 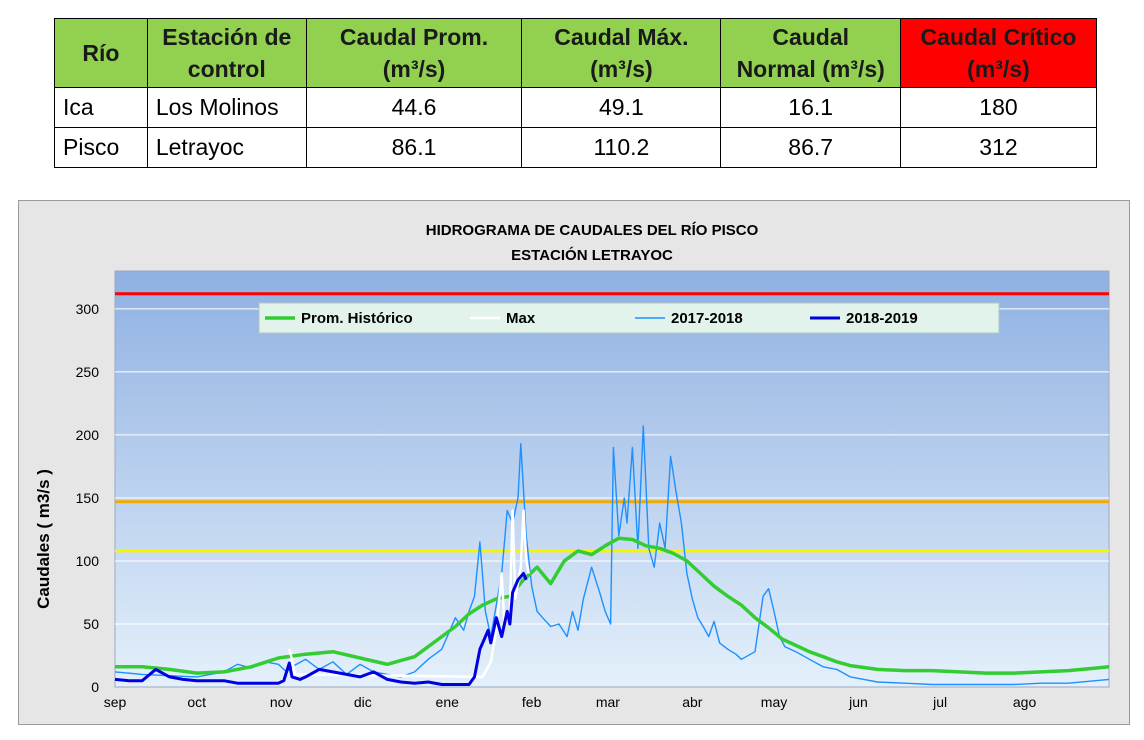 I want to click on x-tick-label: feb, so click(x=532, y=702).